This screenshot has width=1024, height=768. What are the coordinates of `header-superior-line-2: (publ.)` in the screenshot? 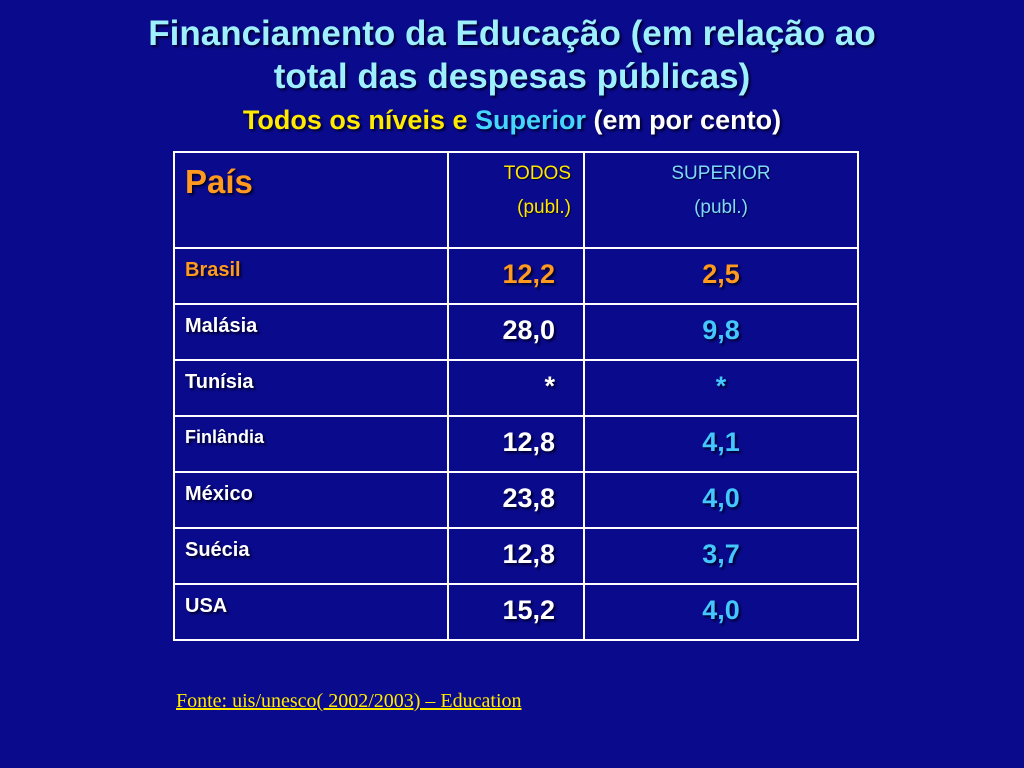 It's located at (721, 207).